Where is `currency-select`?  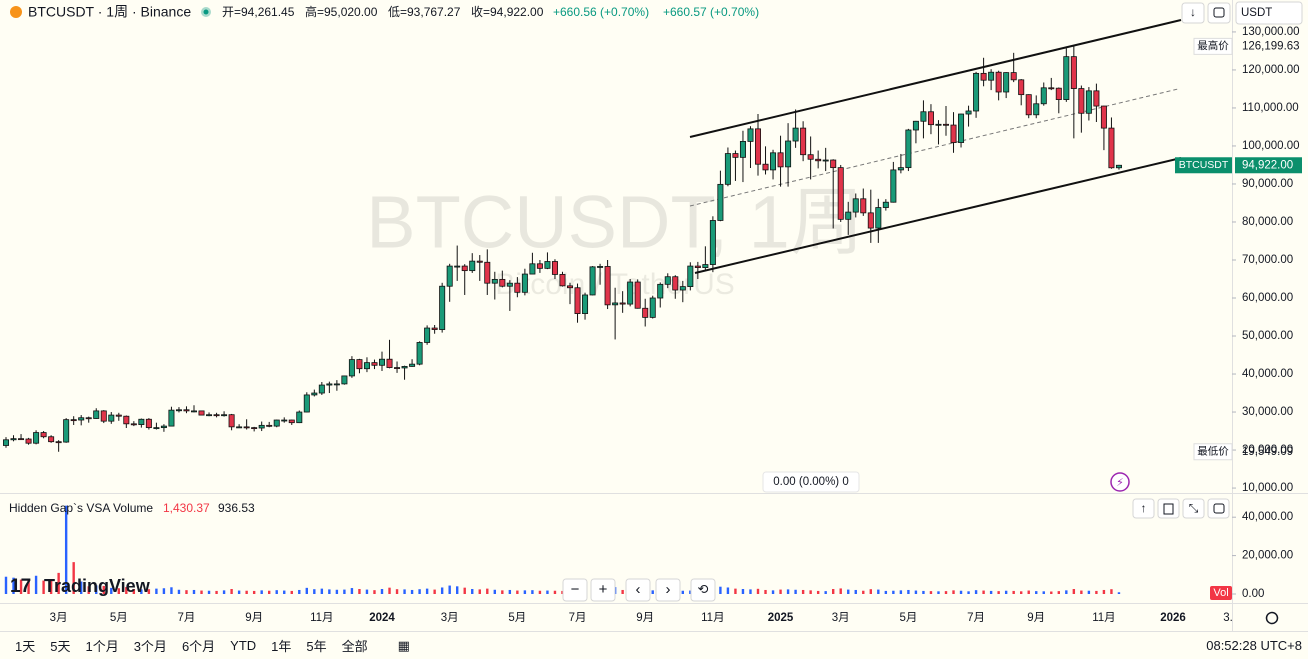
currency-select is located at coordinates (1269, 13).